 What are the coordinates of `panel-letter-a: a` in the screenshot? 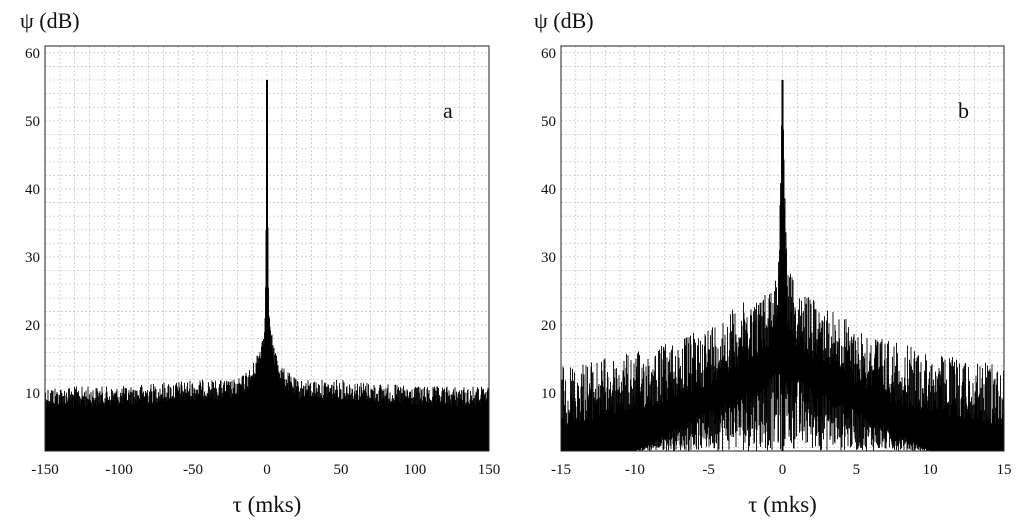 It's located at (448, 110).